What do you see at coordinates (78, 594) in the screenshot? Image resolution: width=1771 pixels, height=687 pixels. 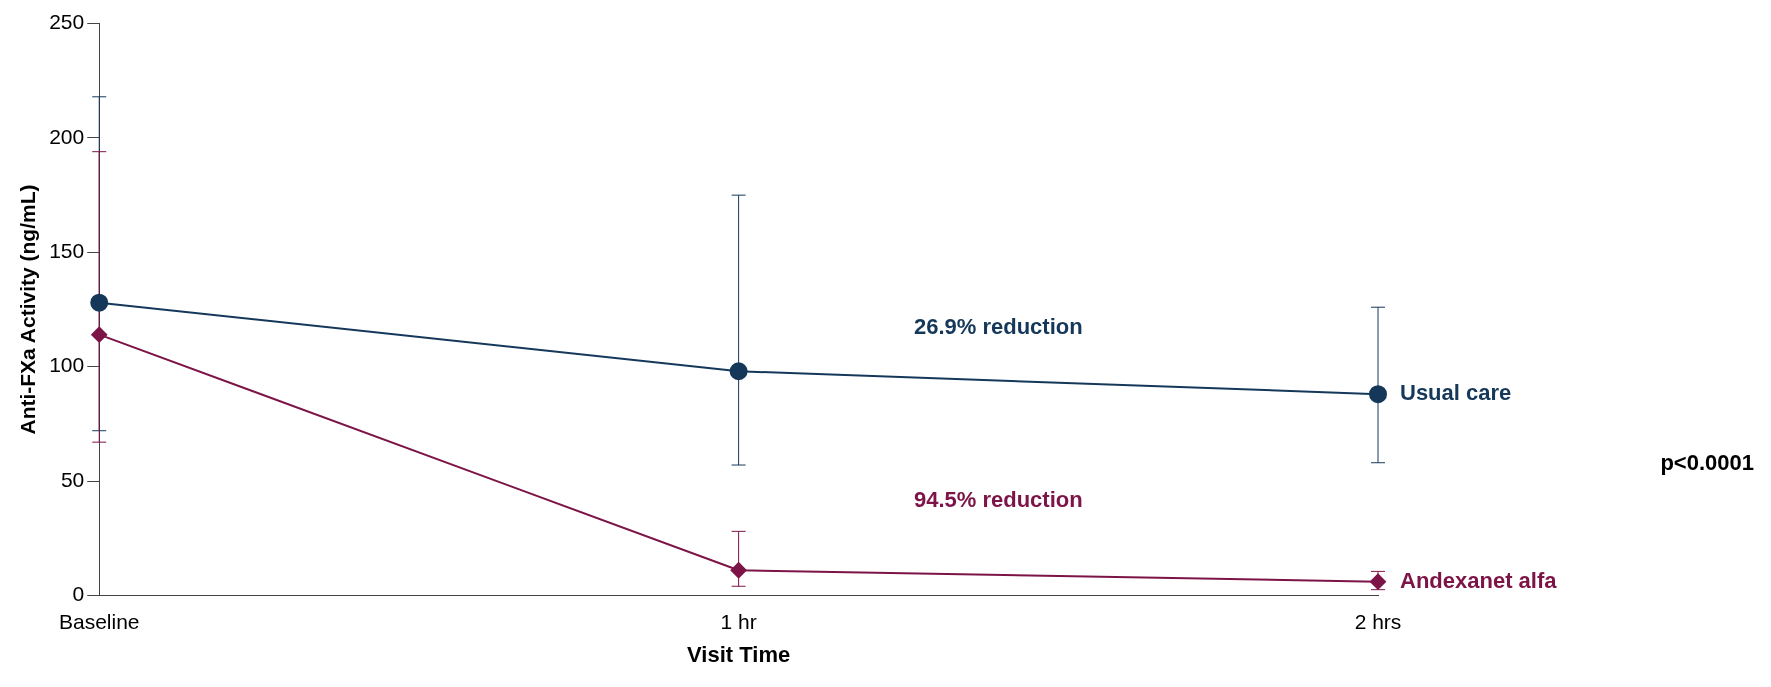 I see `y-tick-label: 0` at bounding box center [78, 594].